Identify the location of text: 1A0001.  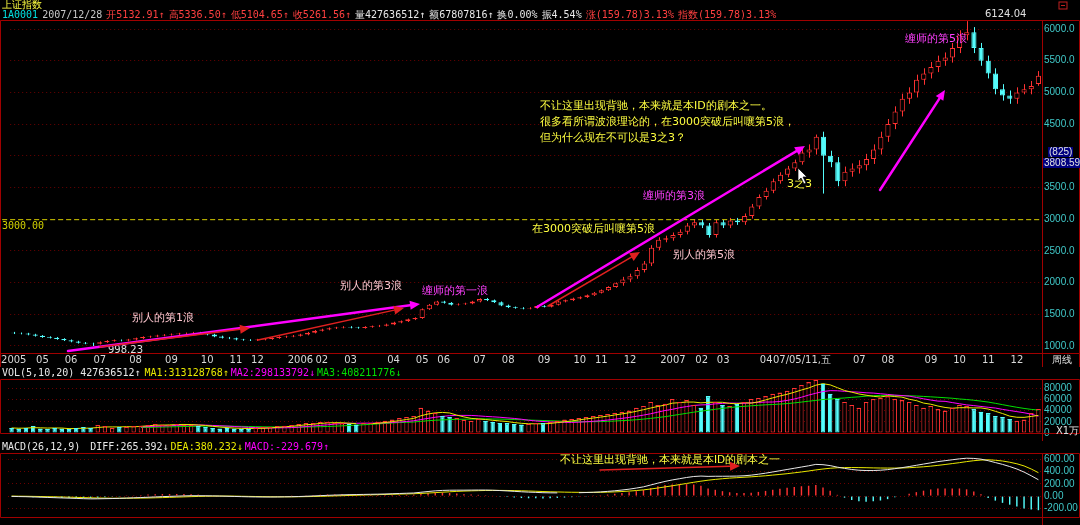
(20, 14).